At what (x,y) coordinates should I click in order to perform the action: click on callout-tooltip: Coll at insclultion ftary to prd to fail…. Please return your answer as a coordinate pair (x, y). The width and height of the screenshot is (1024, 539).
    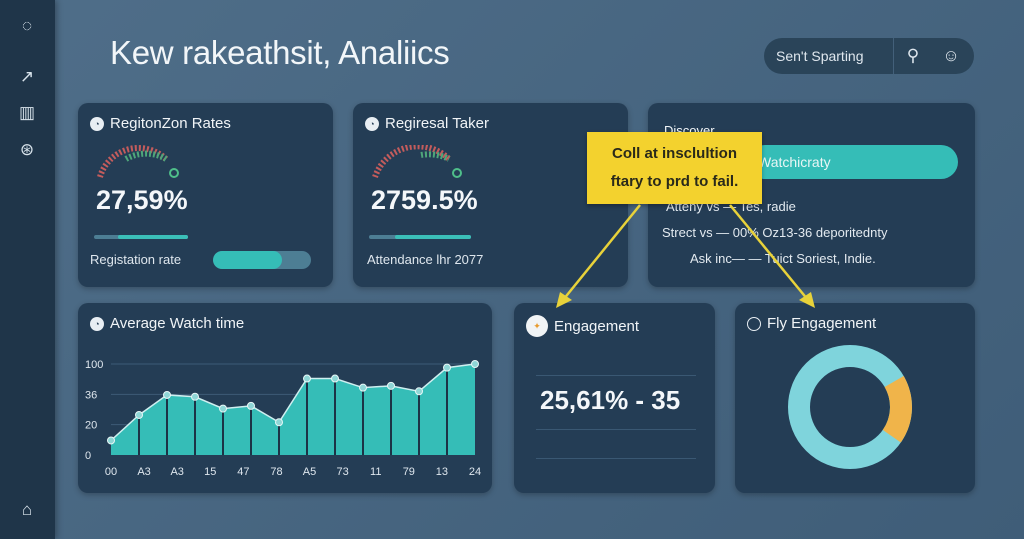
    Looking at the image, I should click on (674, 168).